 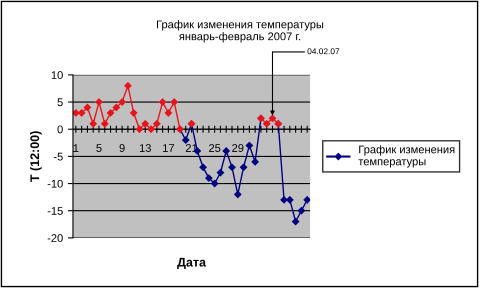 What do you see at coordinates (168, 148) in the screenshot?
I see `x-tick-label: 17` at bounding box center [168, 148].